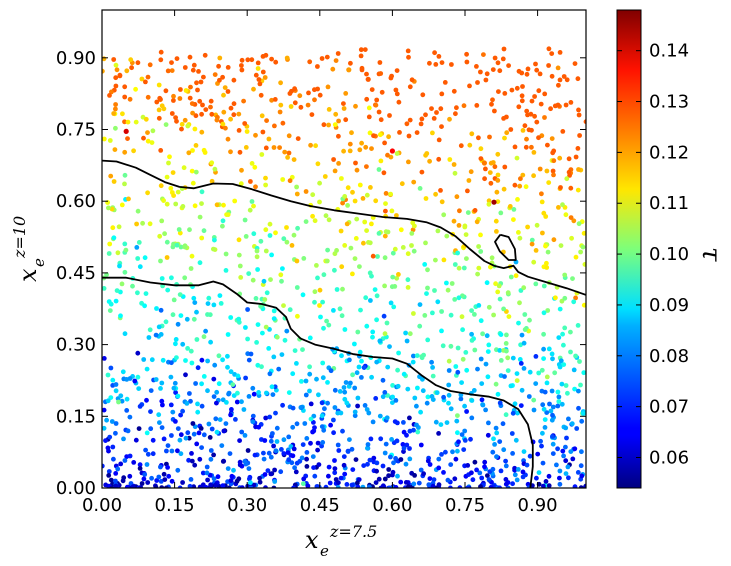 Image resolution: width=731 pixels, height=566 pixels. Describe the element at coordinates (653, 254) in the screenshot. I see `colorbar-ticks: 0.060.070.080.090.100.110.120.130.14` at that location.